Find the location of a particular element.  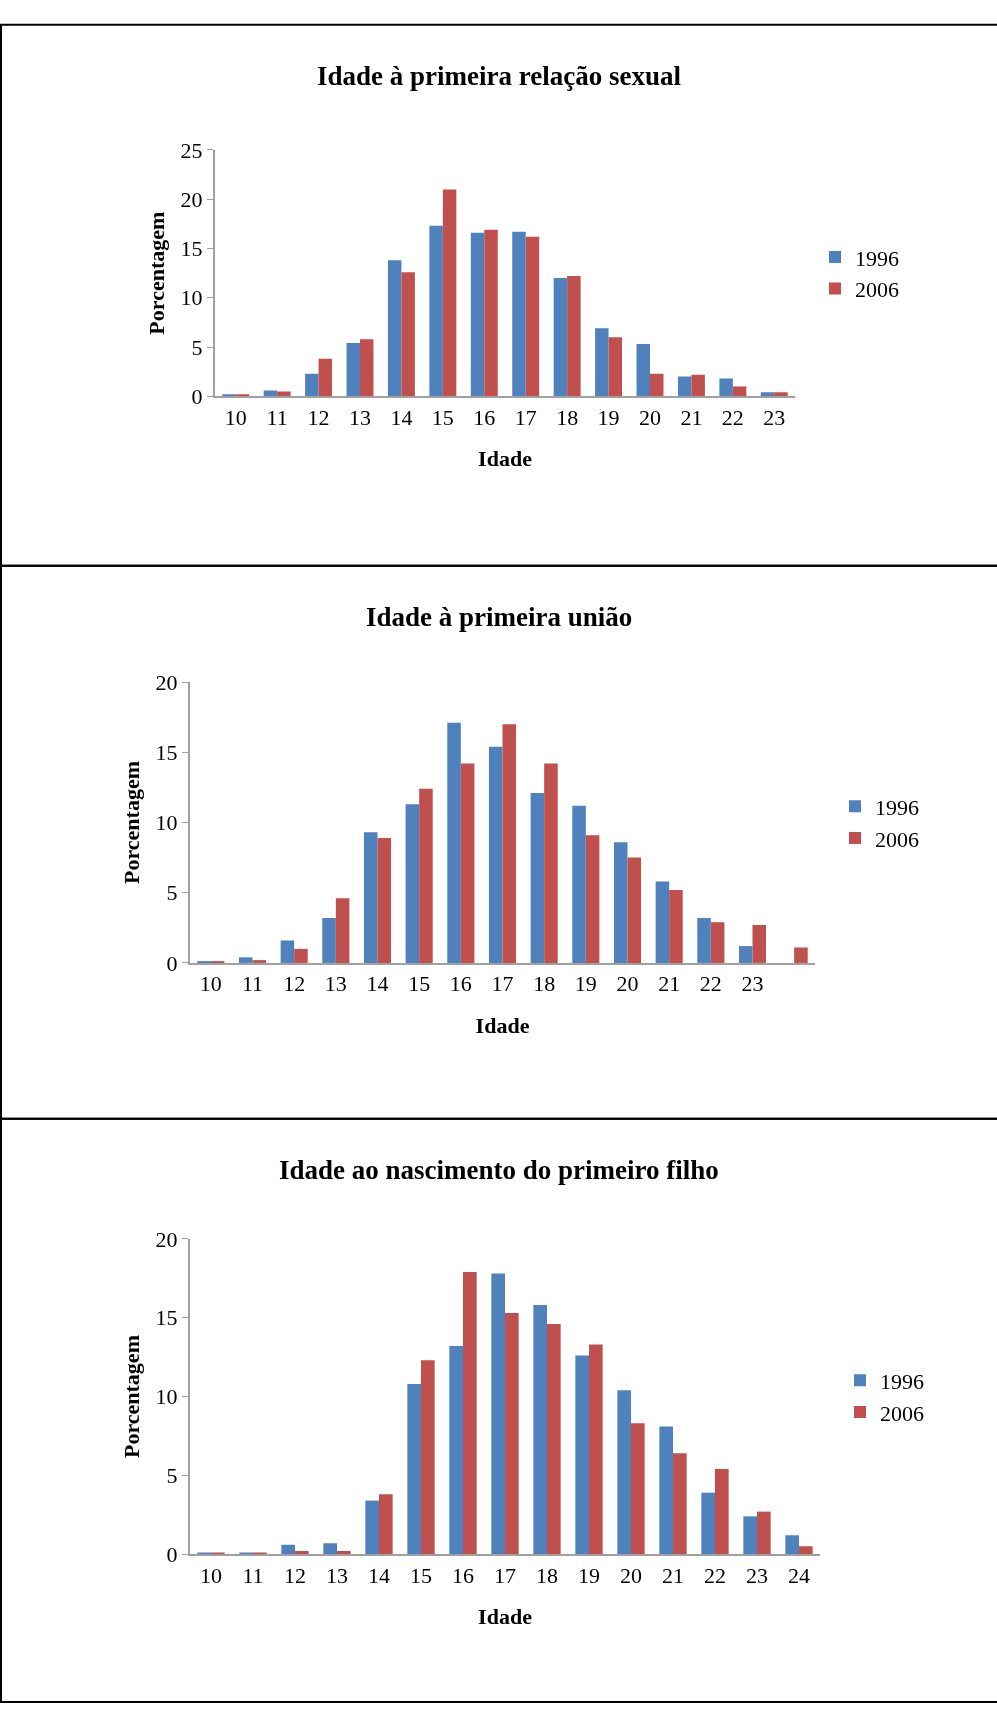

chart-title: Idade ao nascimento do primeiro filho is located at coordinates (499, 1170).